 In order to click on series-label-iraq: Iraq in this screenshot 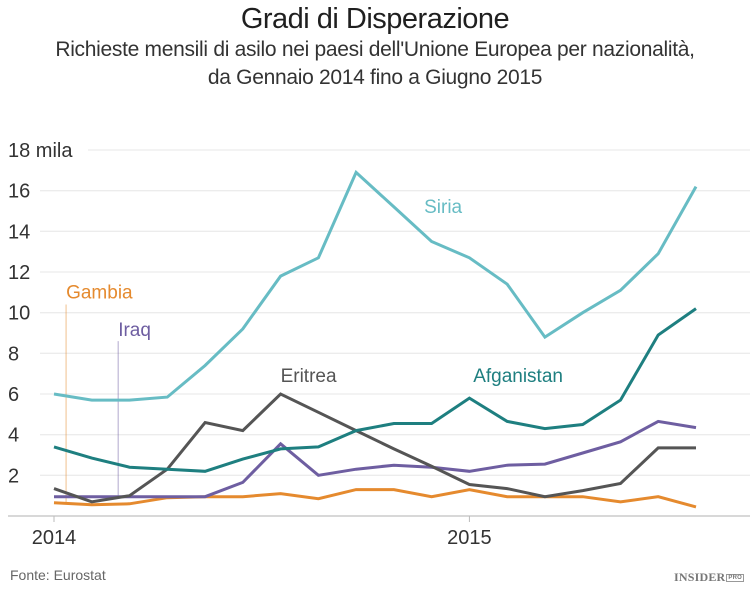, I will do `click(134, 330)`.